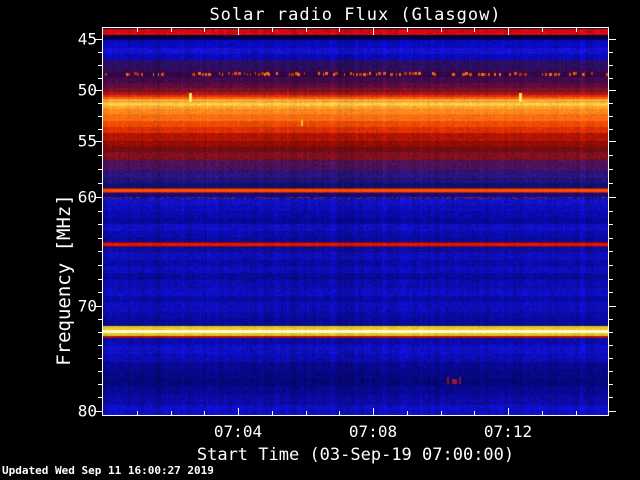 The width and height of the screenshot is (640, 480). What do you see at coordinates (238, 431) in the screenshot?
I see `x-tick-label-0704: 07:04` at bounding box center [238, 431].